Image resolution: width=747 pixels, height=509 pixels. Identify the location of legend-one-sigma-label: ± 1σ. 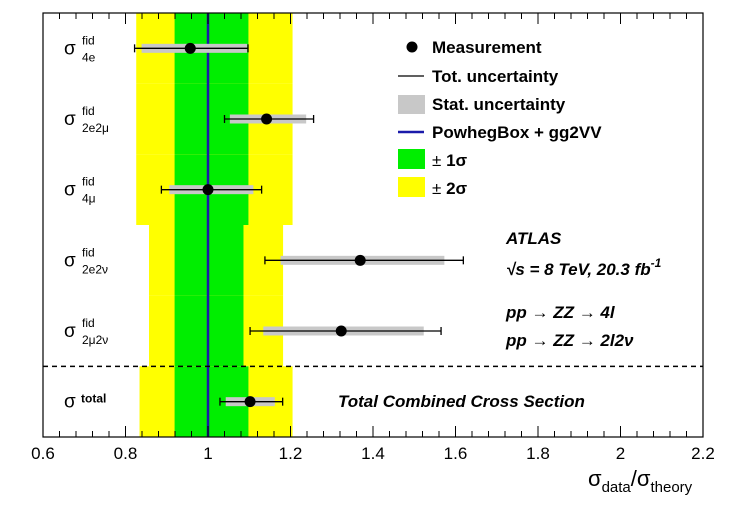
(450, 160).